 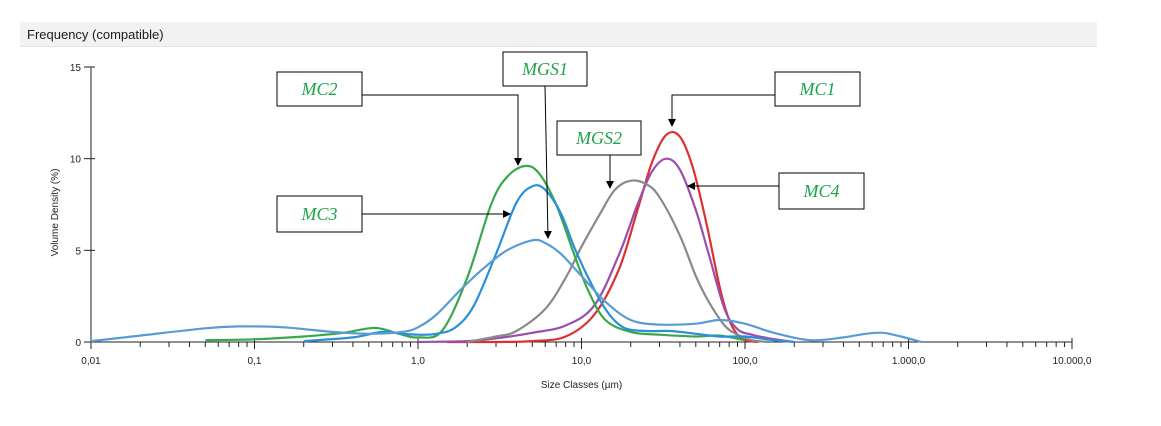 I want to click on panel-title: Frequency (compatible), so click(x=95, y=34).